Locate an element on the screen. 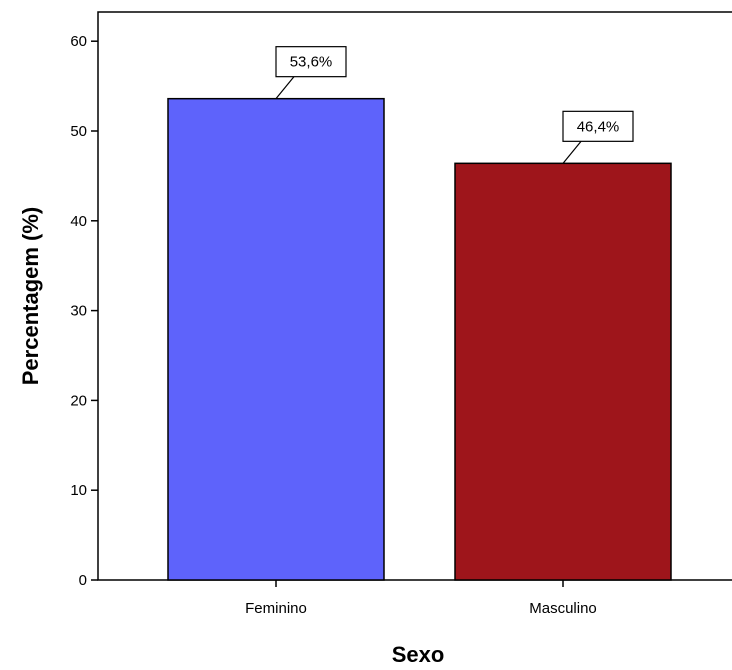 The image size is (732, 670). y-tick-label: 40 is located at coordinates (78, 221).